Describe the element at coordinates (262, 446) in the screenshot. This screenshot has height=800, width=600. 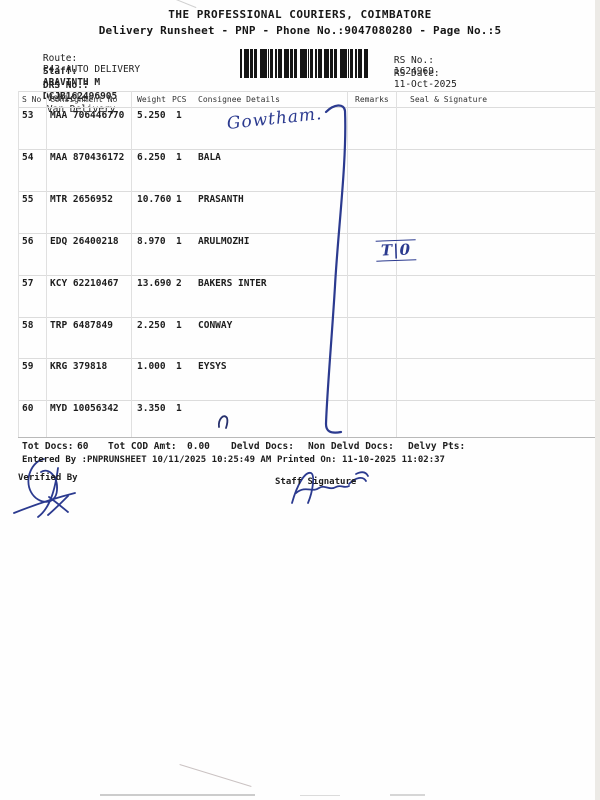
I see `delvd-docs-label: Delvd Docs:` at that location.